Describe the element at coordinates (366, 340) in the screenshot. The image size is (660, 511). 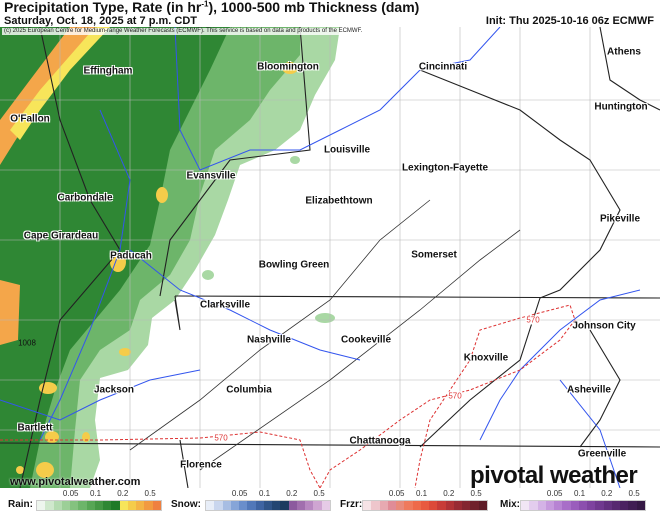
I see `city-label: Cookeville` at that location.